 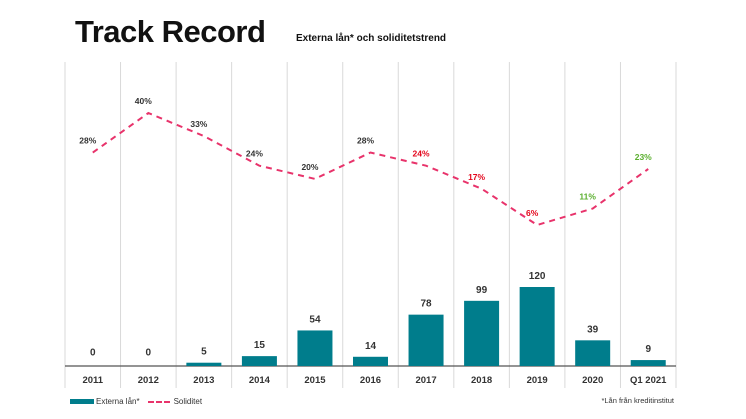 What do you see at coordinates (593, 353) in the screenshot?
I see `bar-2020` at bounding box center [593, 353].